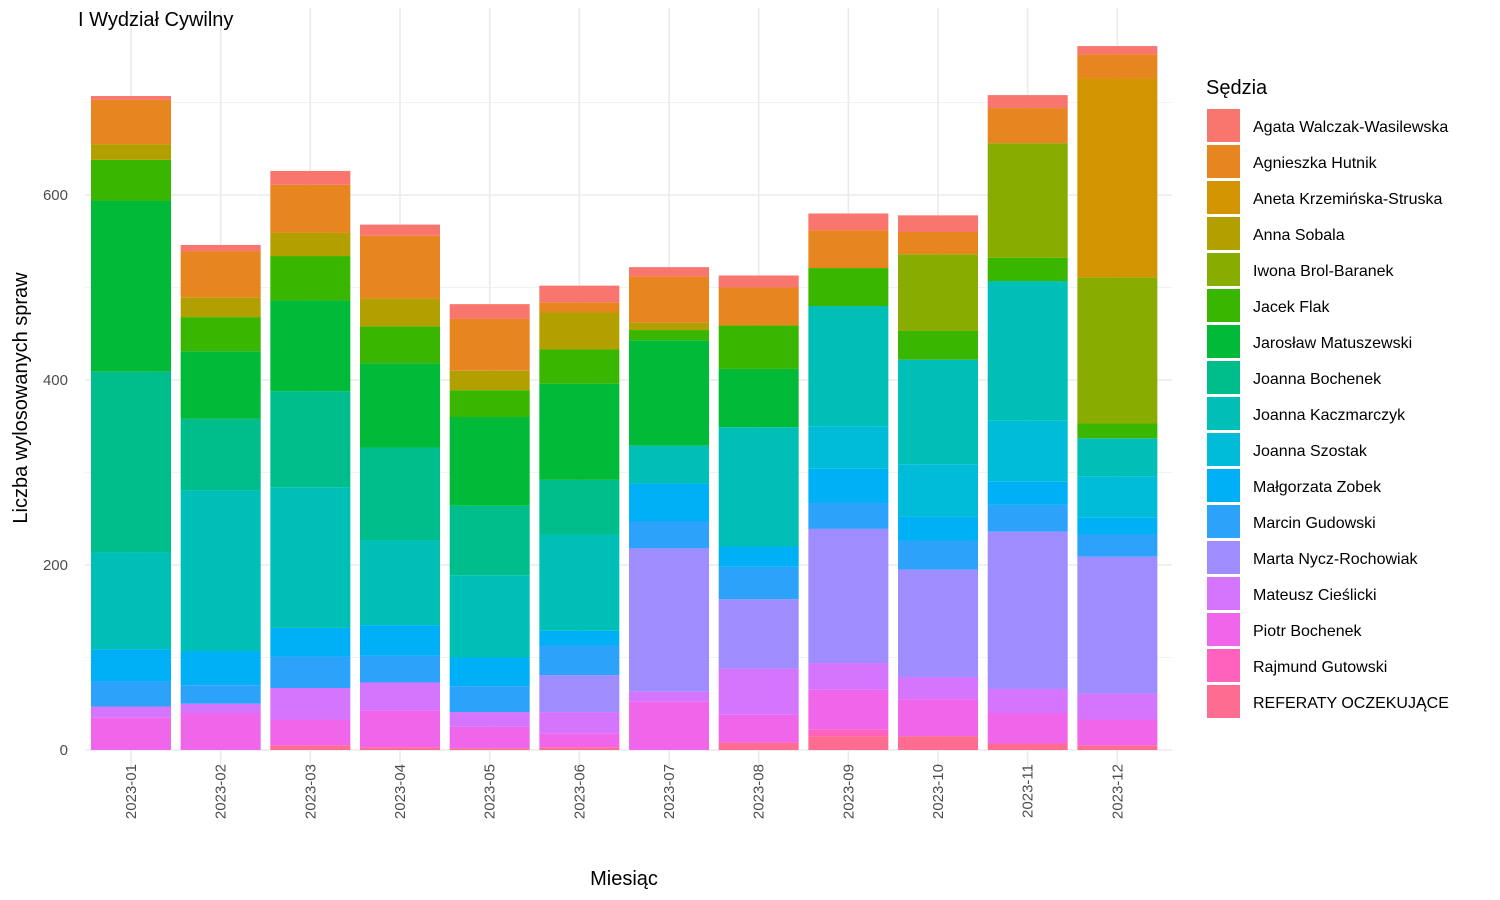 The height and width of the screenshot is (900, 1500). I want to click on y-tick-label: 600, so click(55, 195).